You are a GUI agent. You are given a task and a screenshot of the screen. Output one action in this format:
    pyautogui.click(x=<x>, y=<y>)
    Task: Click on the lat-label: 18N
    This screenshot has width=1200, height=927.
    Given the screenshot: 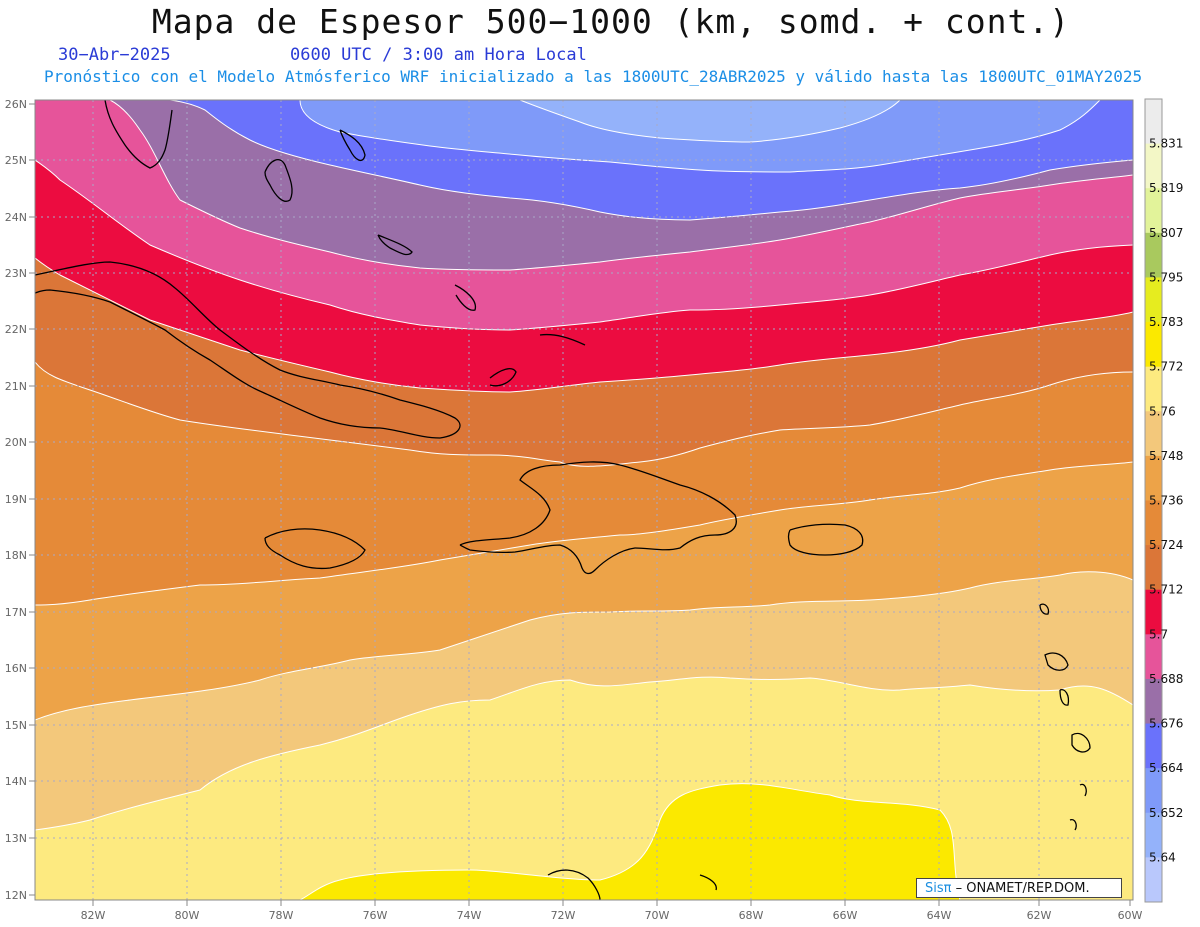 What is the action you would take?
    pyautogui.click(x=16, y=555)
    